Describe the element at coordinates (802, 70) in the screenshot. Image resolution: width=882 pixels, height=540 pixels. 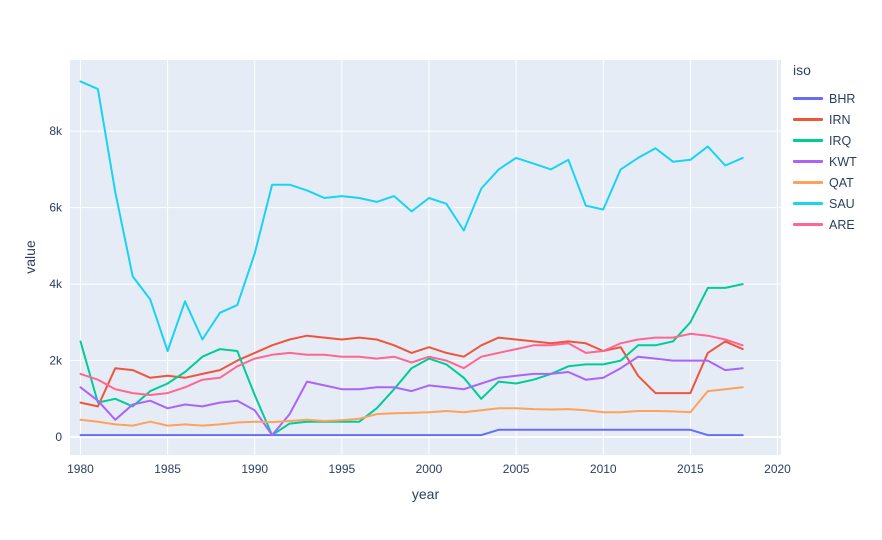
I see `legend-title: iso` at that location.